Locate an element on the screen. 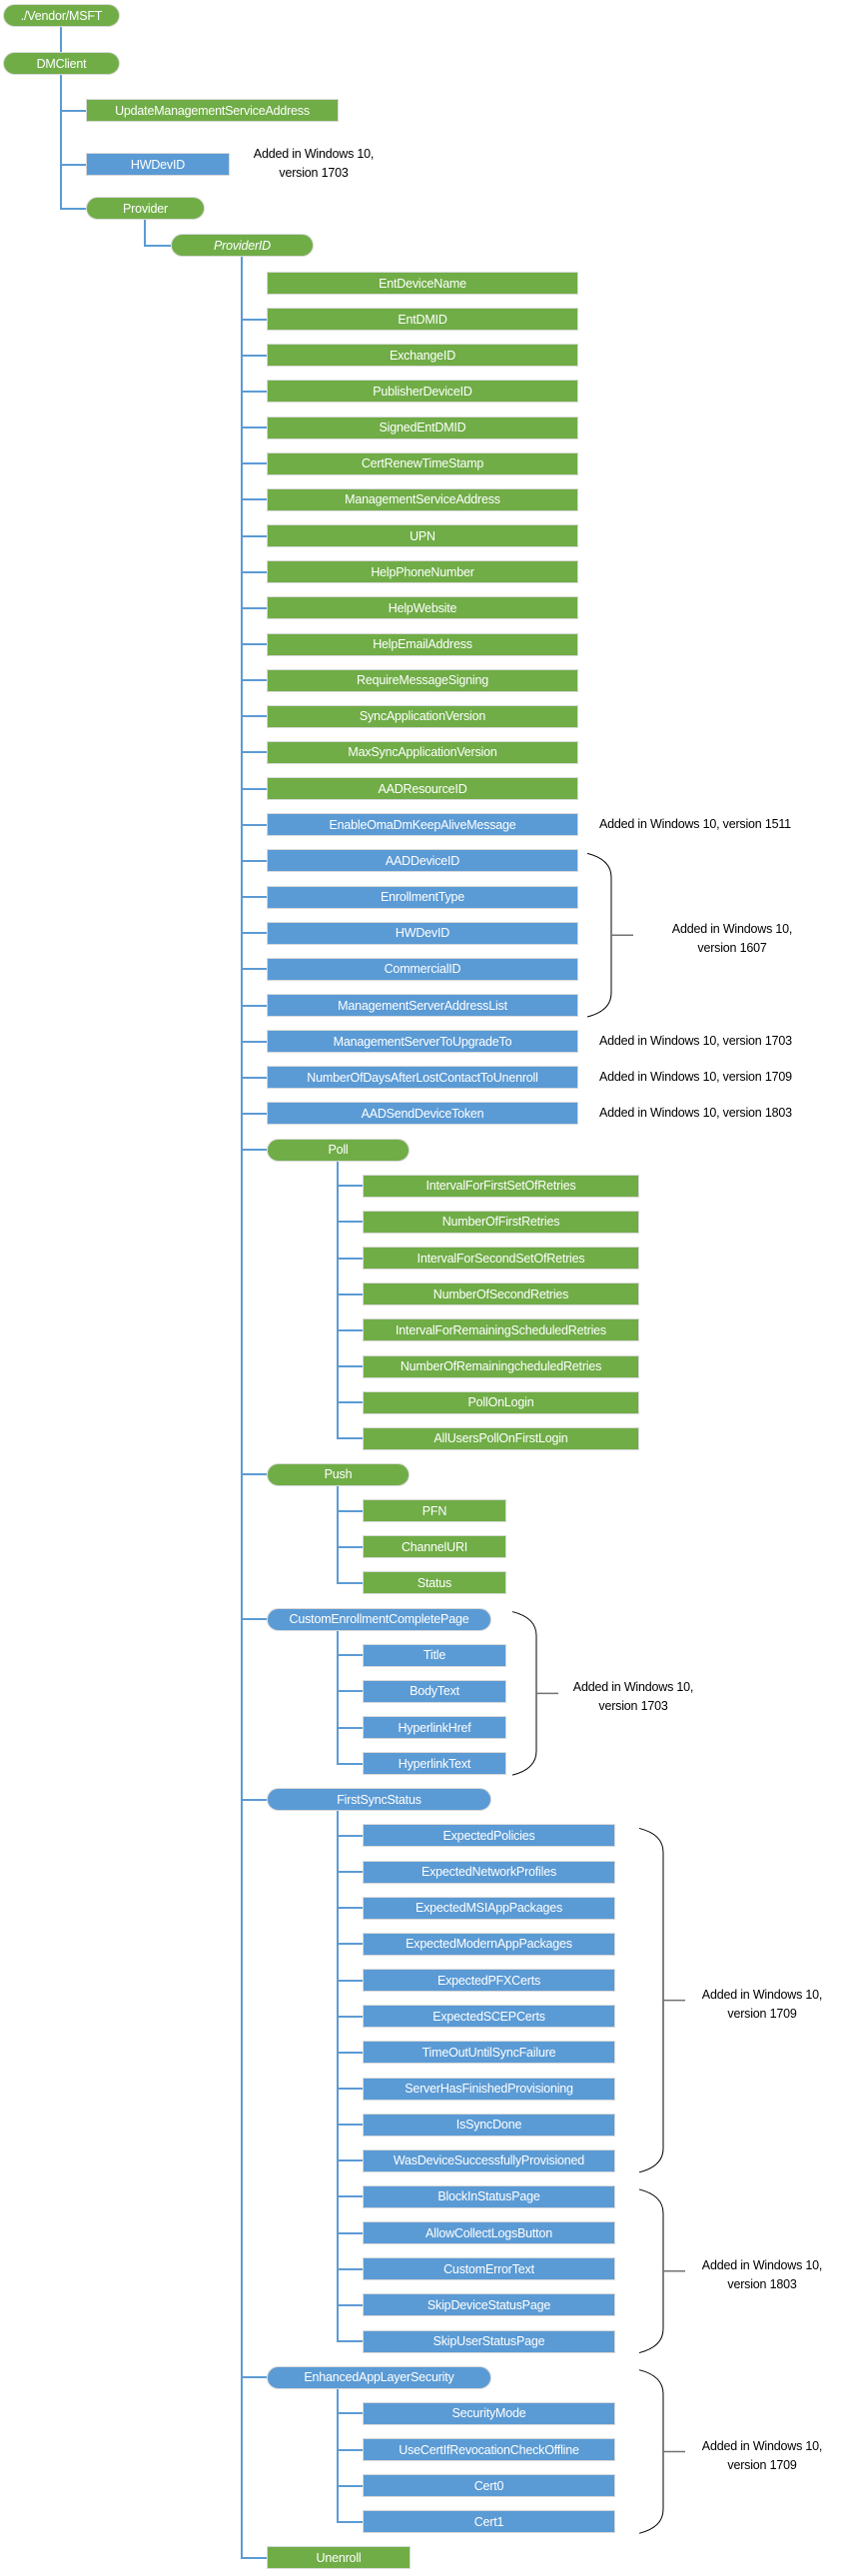  node-label: NumberOfRemainingcheduledRetries is located at coordinates (501, 1366).